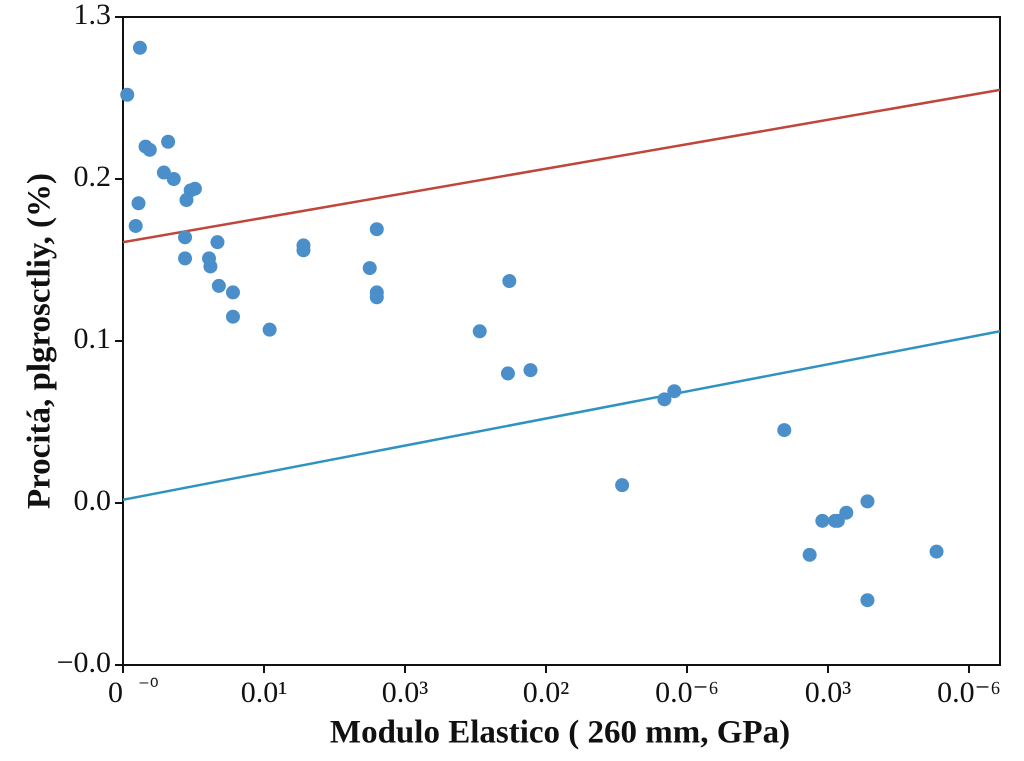  I want to click on annotation: ⁻⁰, so click(148, 686).